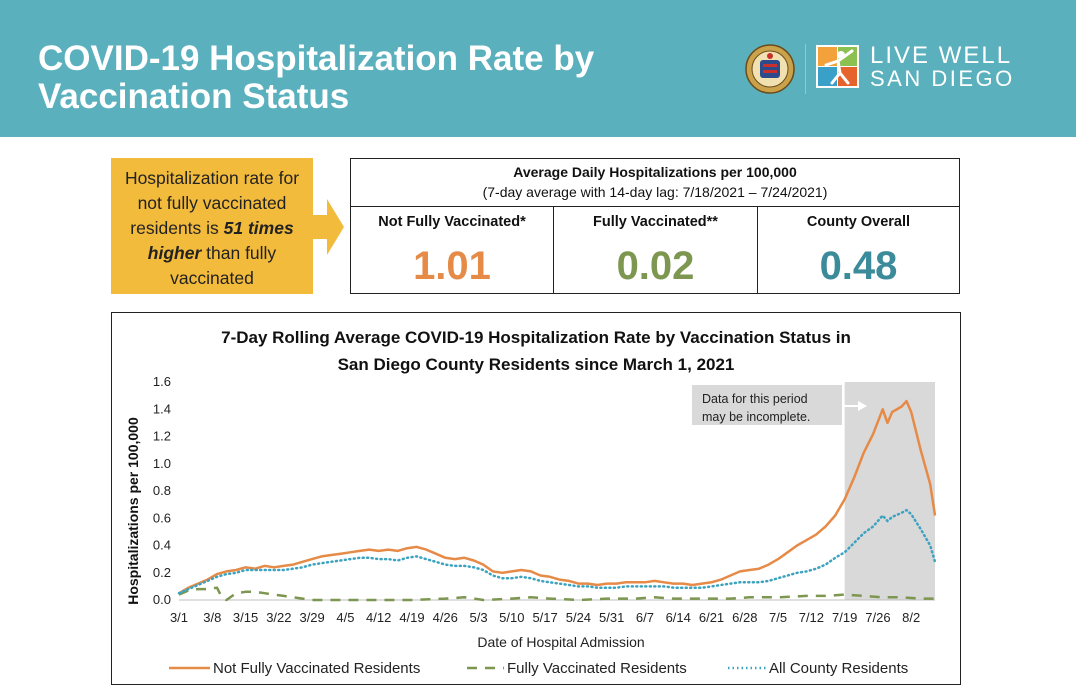 The image size is (1076, 695). Describe the element at coordinates (162, 517) in the screenshot. I see `y-tick-label: 0.6` at that location.